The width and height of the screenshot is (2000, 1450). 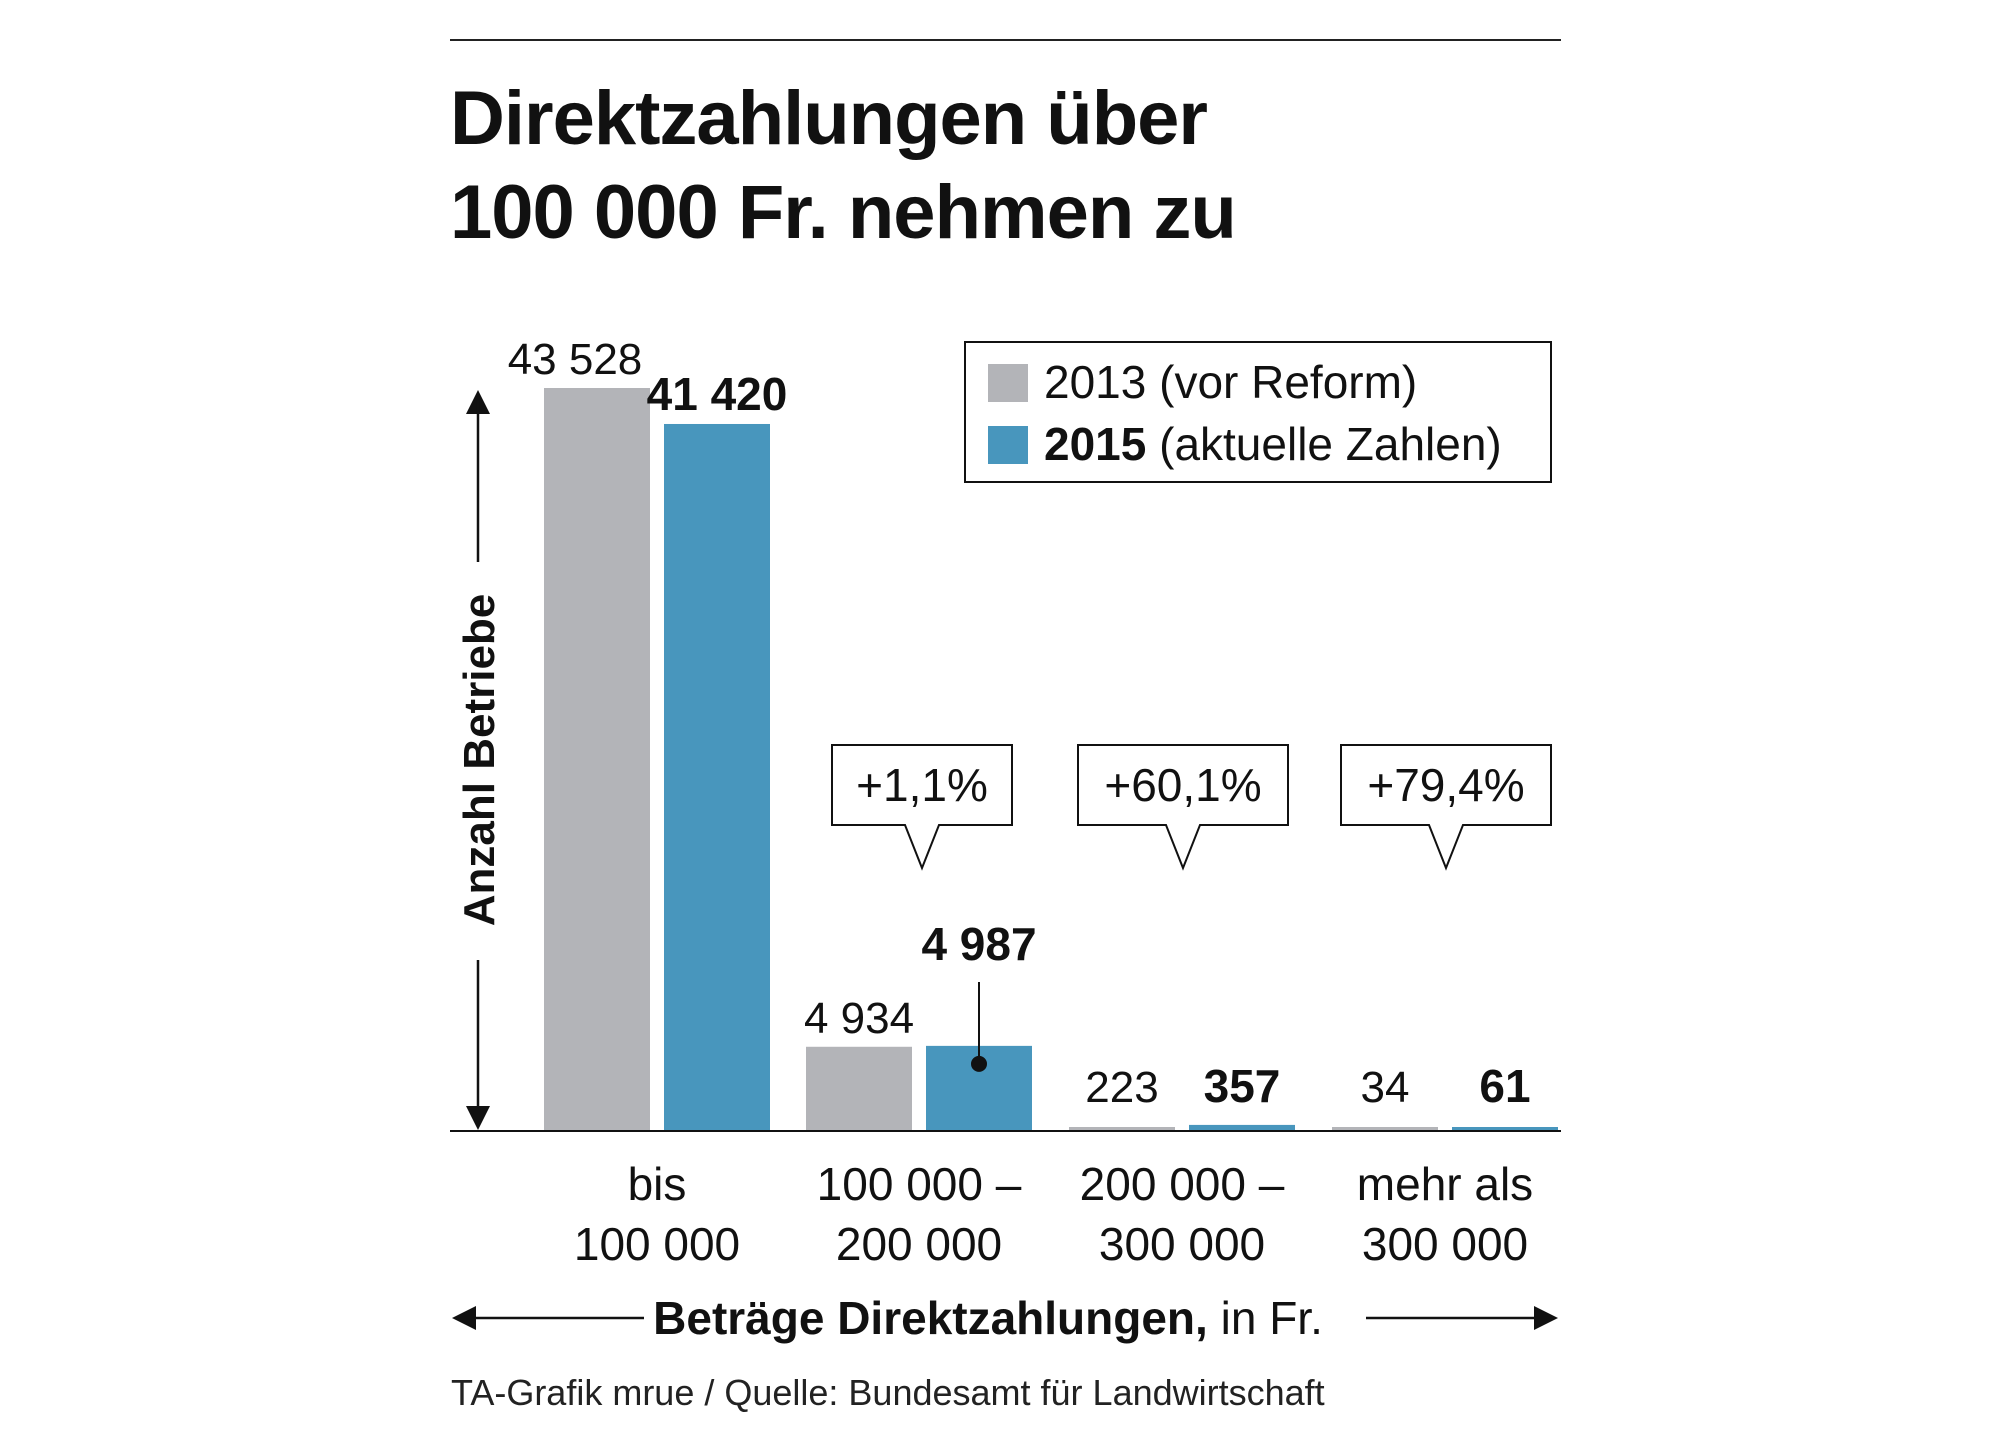 I want to click on category-label-3-line-1: mehr als, so click(x=1445, y=1184).